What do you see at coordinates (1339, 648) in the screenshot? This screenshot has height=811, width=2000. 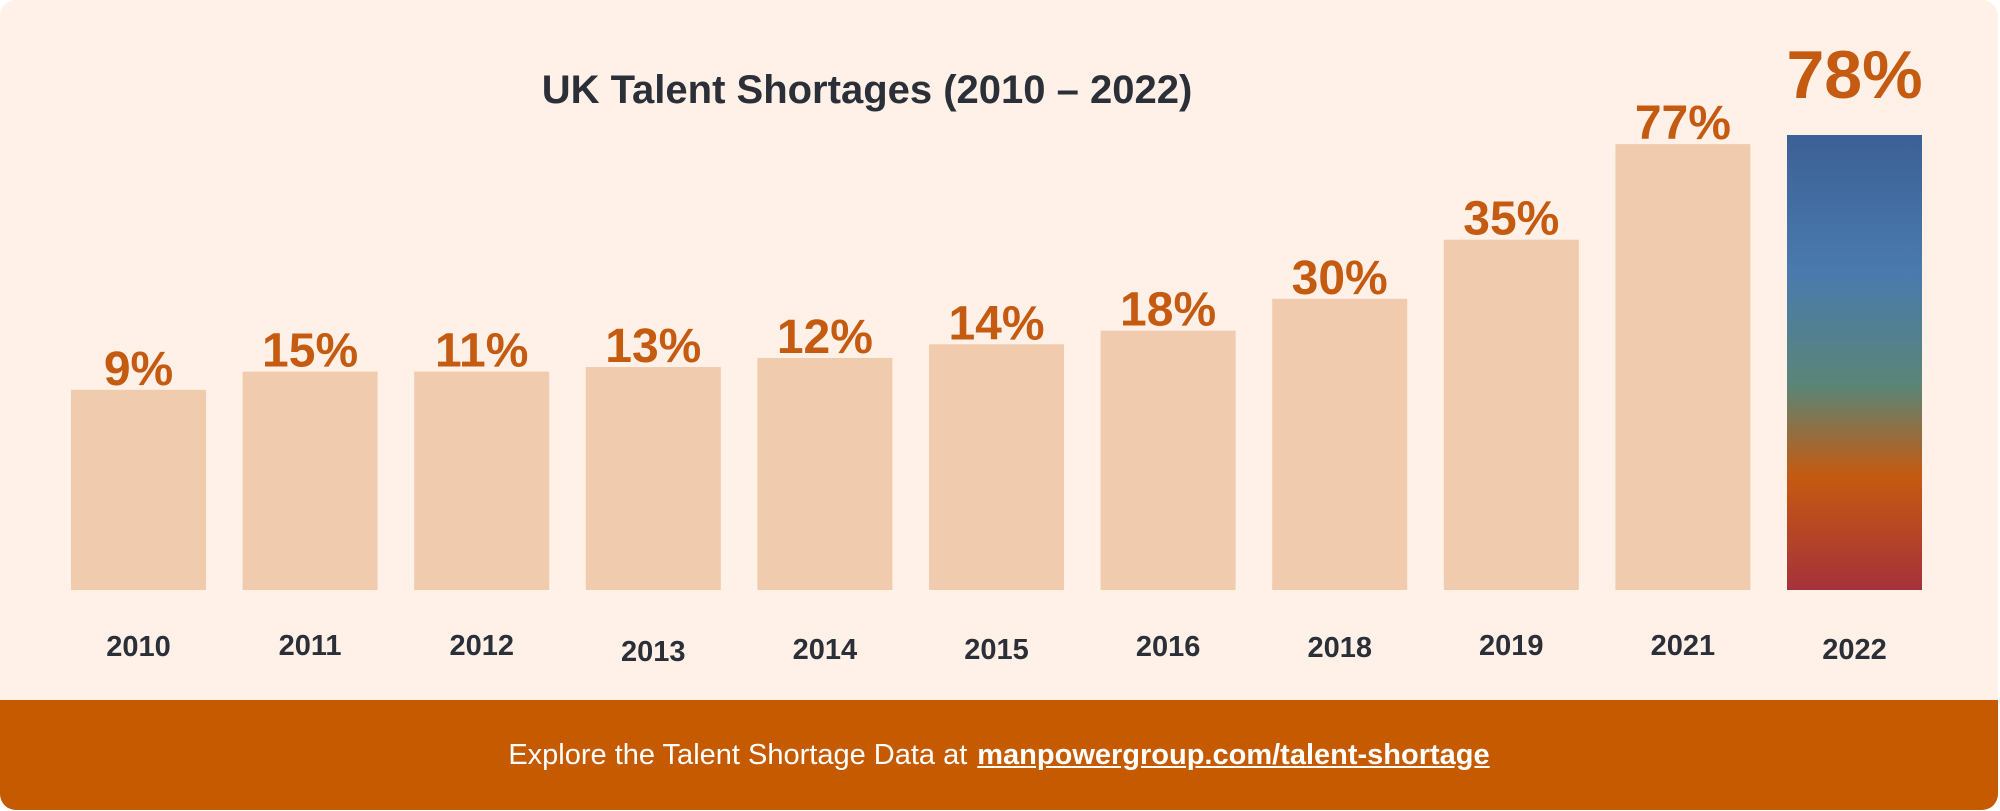 I see `category-label-2018: 2018` at bounding box center [1339, 648].